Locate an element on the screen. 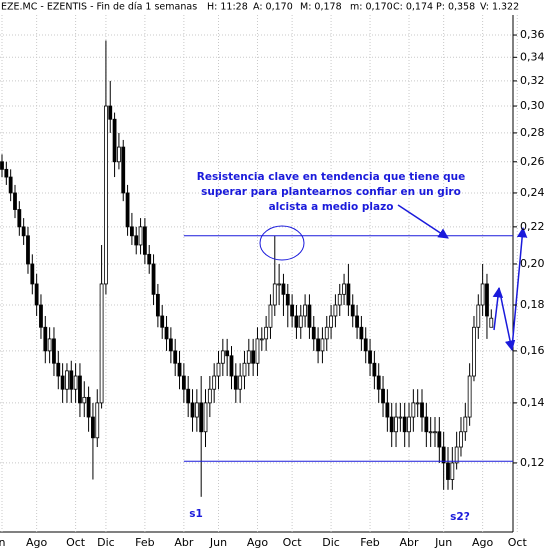  x-tick-label: Dic is located at coordinates (331, 542).